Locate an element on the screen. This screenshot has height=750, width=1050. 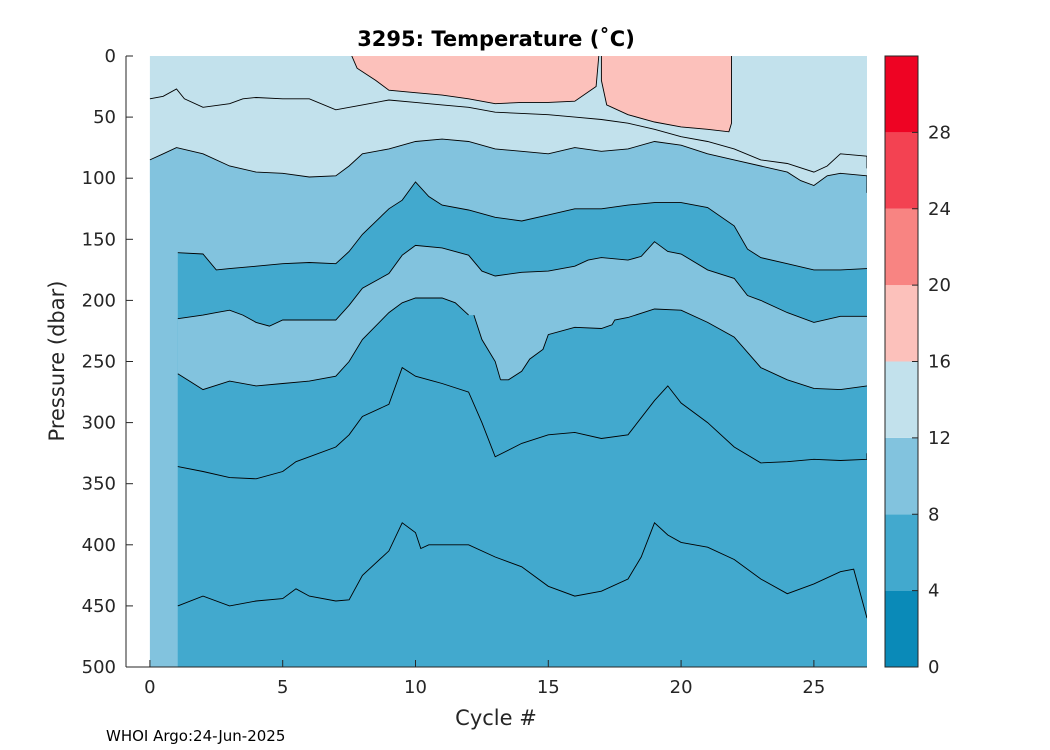
x-axis-label: Cycle # is located at coordinates (496, 718).